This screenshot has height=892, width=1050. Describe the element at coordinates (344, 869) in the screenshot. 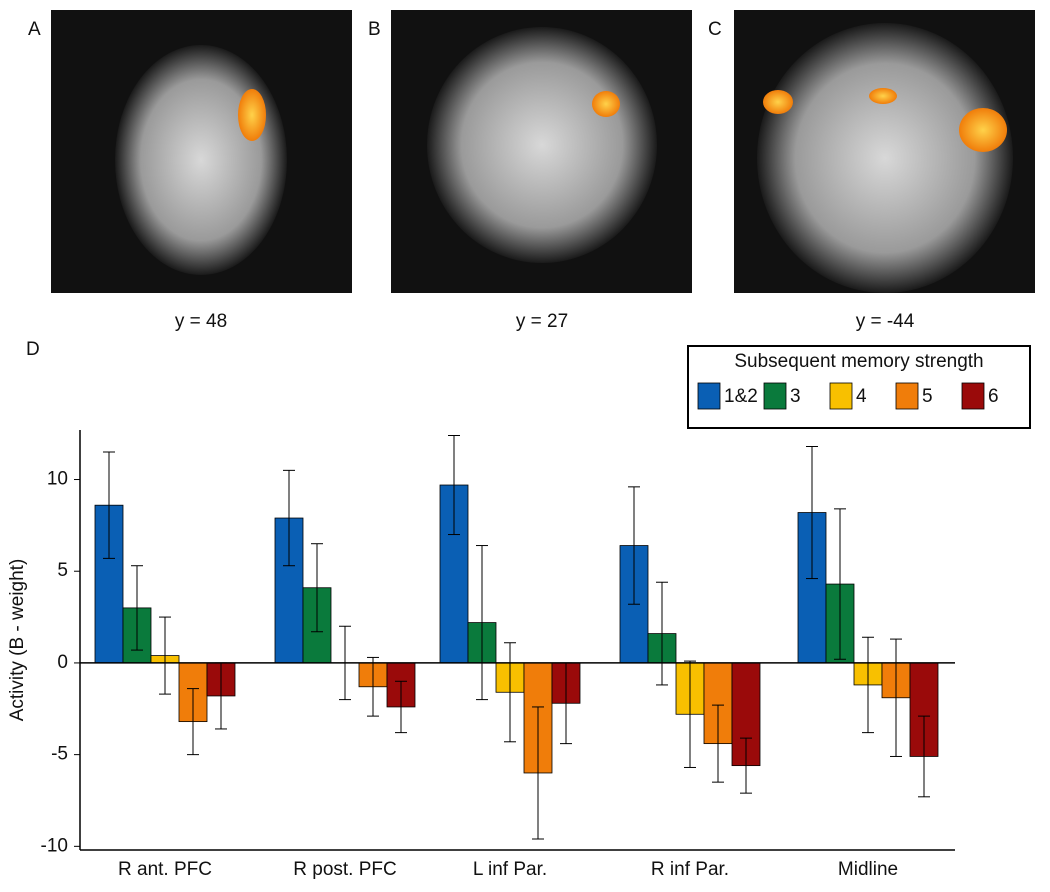

I see `x-tick-label: R post. PFC` at that location.